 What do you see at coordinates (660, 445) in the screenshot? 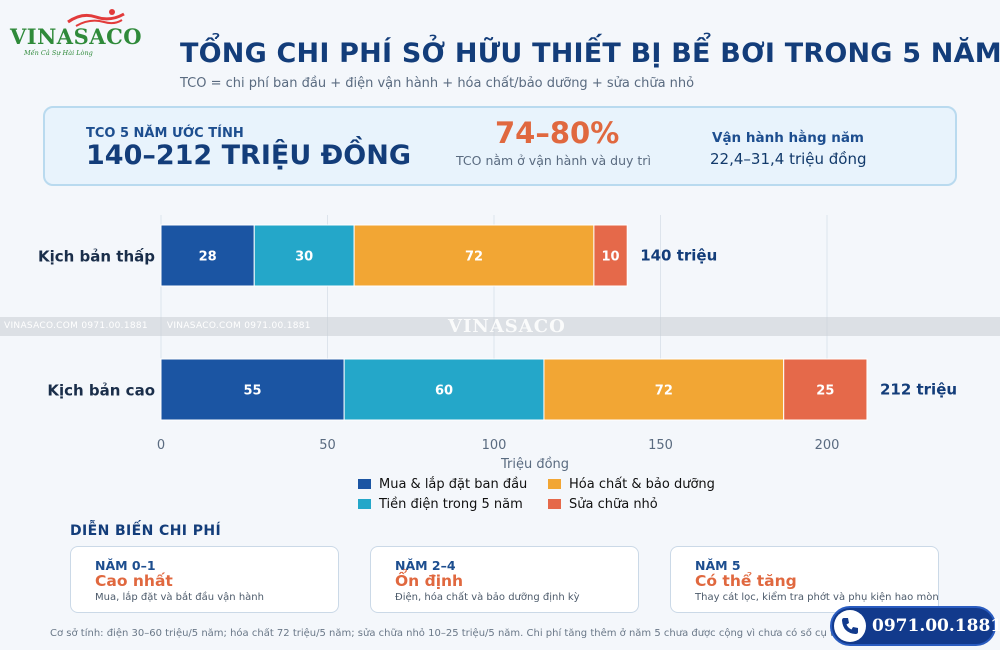
I see `x-tick-label: 150` at bounding box center [660, 445].